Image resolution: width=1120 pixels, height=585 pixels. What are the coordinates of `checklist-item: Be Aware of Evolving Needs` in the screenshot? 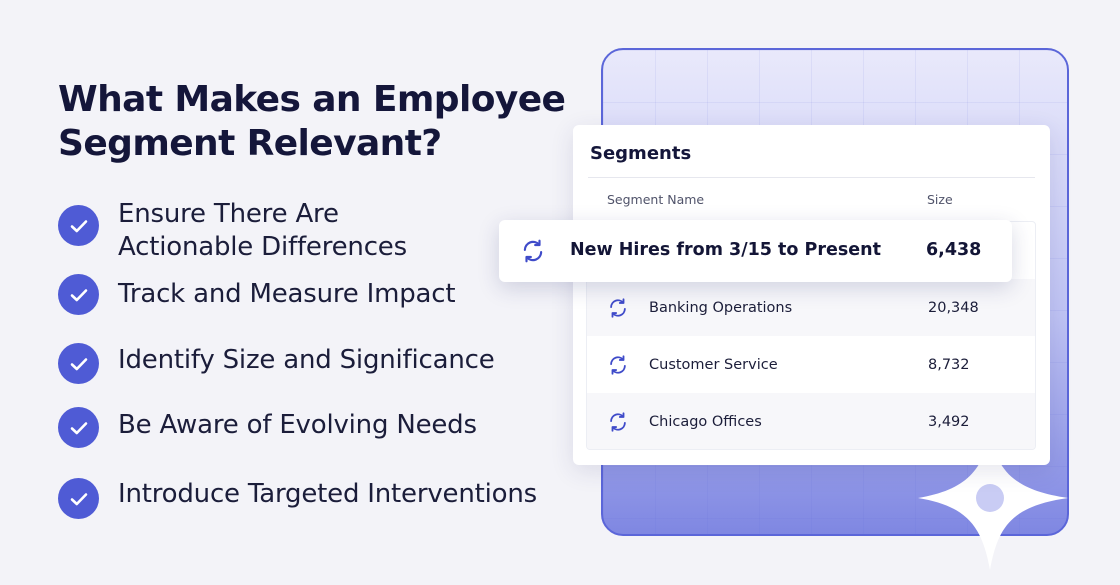 It's located at (318, 427).